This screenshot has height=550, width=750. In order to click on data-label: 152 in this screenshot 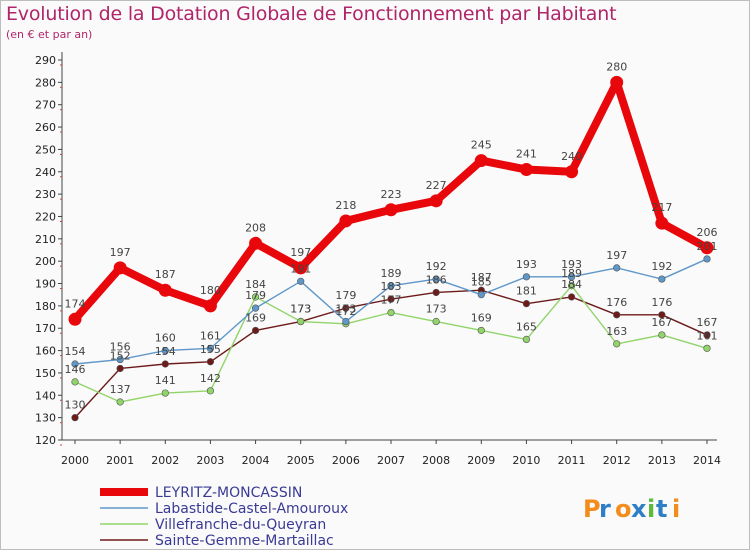, I will do `click(120, 355)`.